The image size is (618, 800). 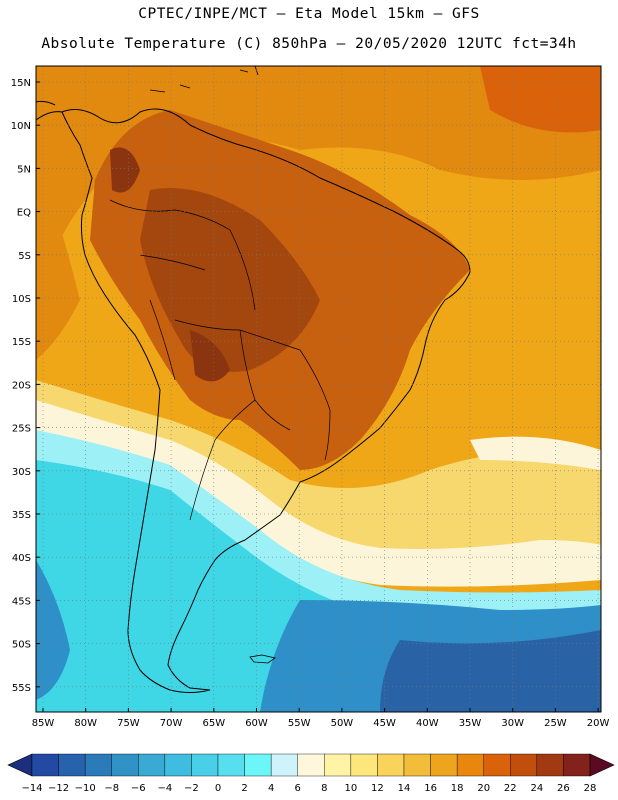 I want to click on colorbar-label: −10, so click(x=85, y=788).